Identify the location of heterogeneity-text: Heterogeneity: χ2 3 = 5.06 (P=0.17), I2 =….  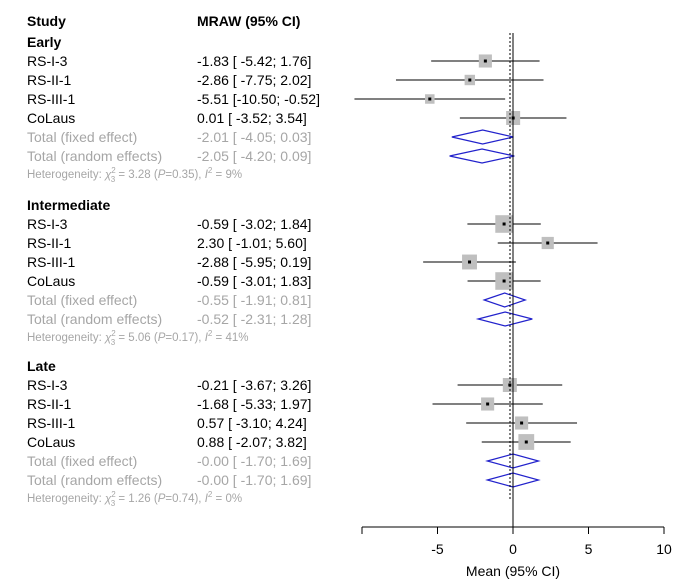
(137, 338).